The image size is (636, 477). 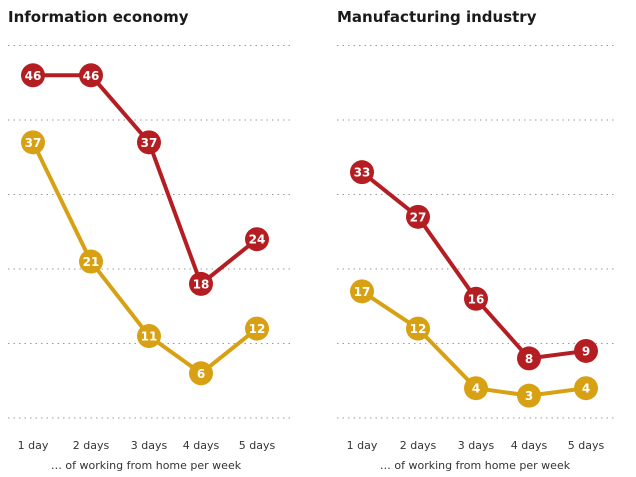 I want to click on data-label: 16, so click(x=476, y=299).